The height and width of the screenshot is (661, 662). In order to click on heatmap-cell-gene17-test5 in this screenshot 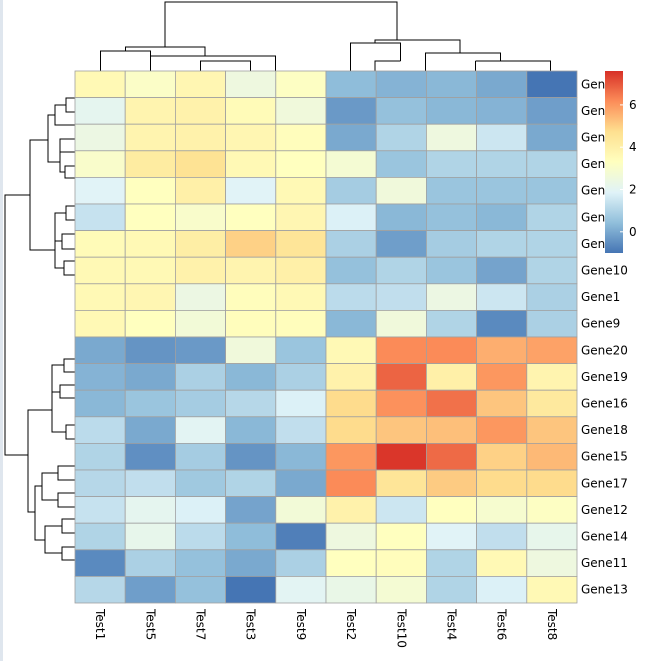, I will do `click(150, 483)`.